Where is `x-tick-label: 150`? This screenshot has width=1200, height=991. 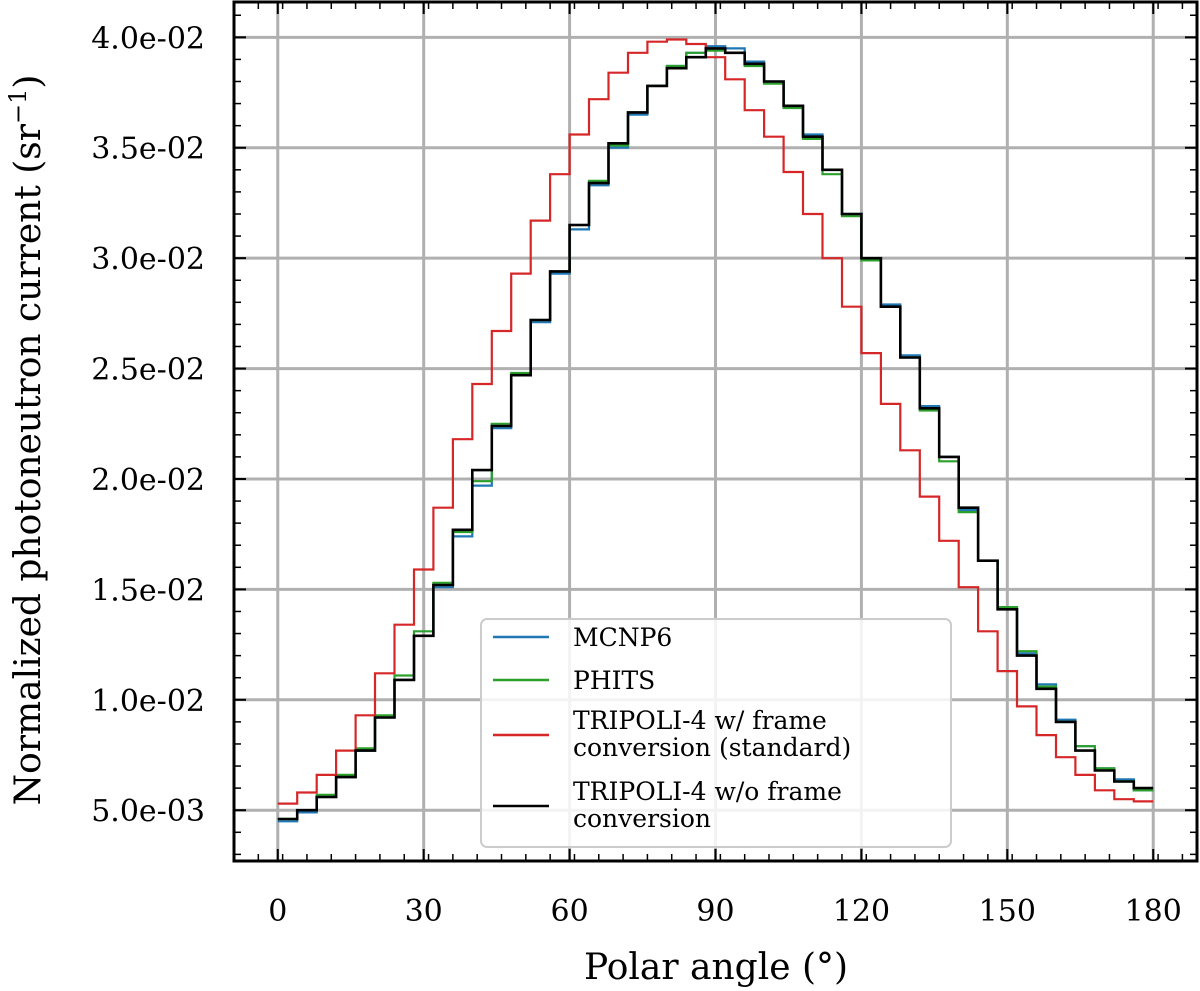
x-tick-label: 150 is located at coordinates (1007, 911).